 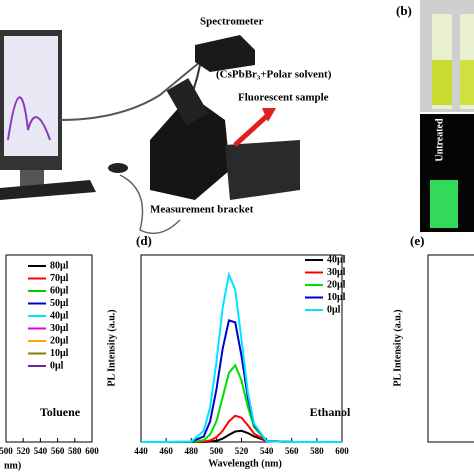 I want to click on x-axis-label: Wavelength (nm), so click(x=245, y=463).